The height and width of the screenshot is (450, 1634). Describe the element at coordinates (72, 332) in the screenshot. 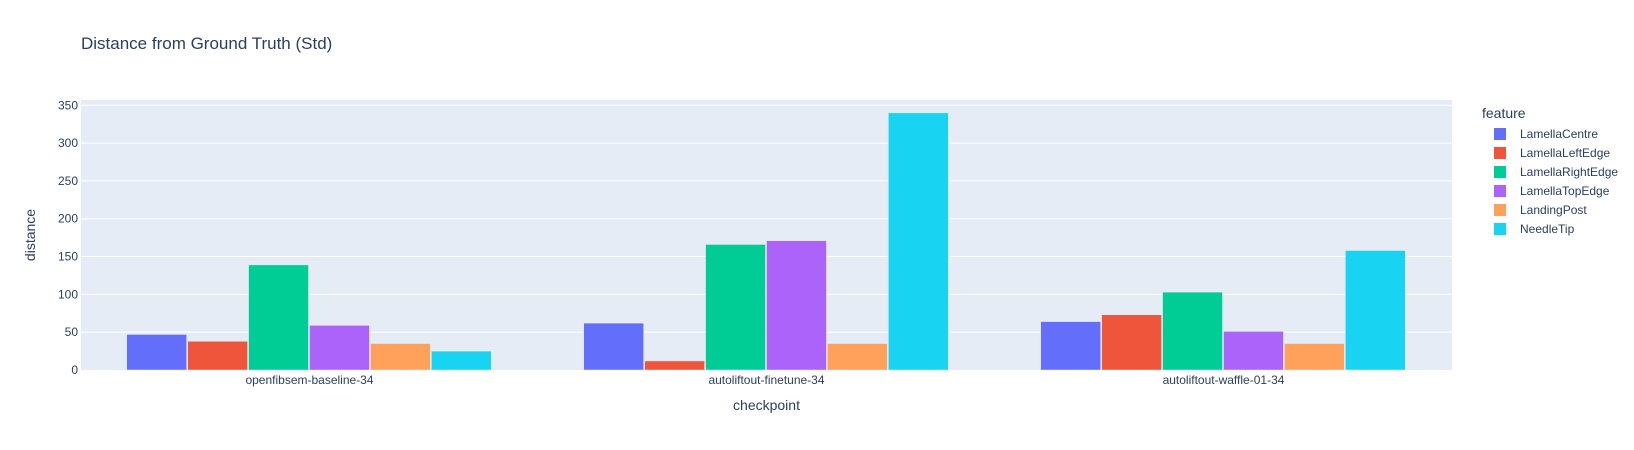

I see `y-tick-label: 50` at that location.